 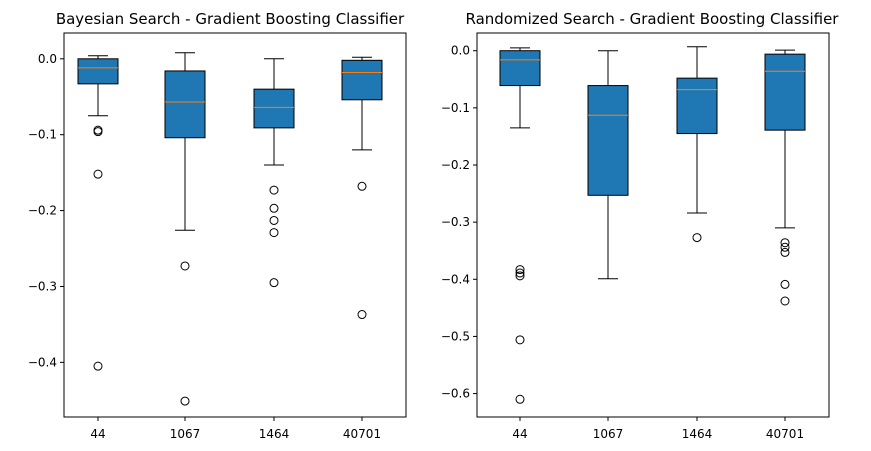 I want to click on y-tick-label: −0.6, so click(x=455, y=394).